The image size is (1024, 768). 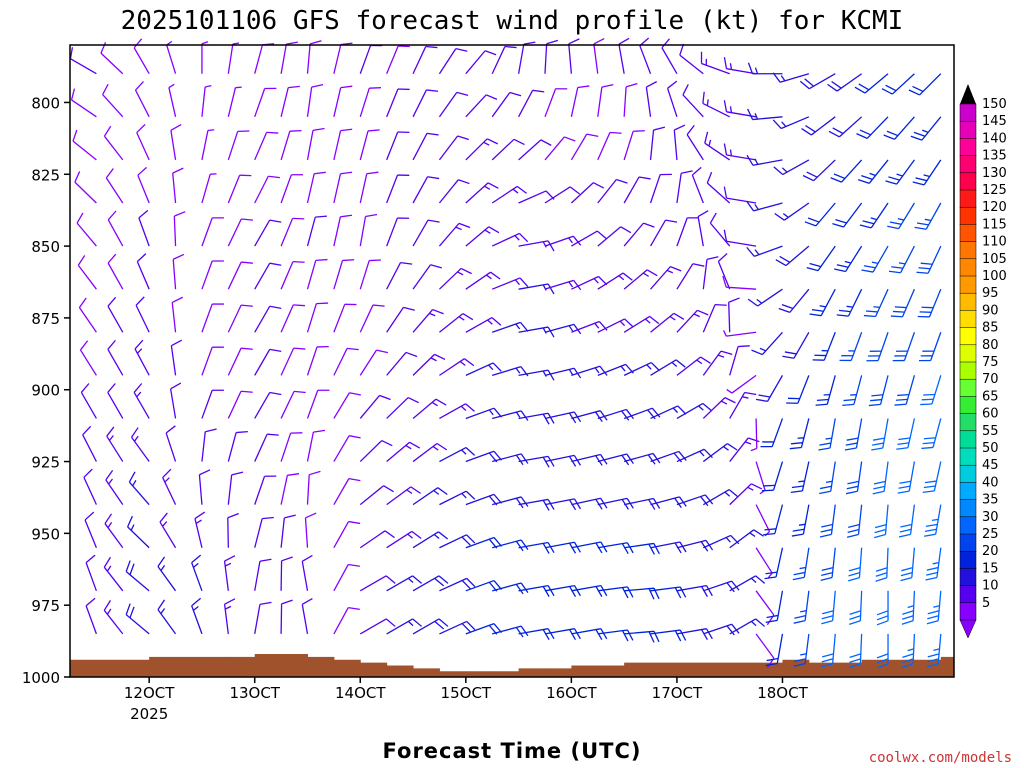 I want to click on credit-text: coolwx.com/models, so click(x=940, y=758).